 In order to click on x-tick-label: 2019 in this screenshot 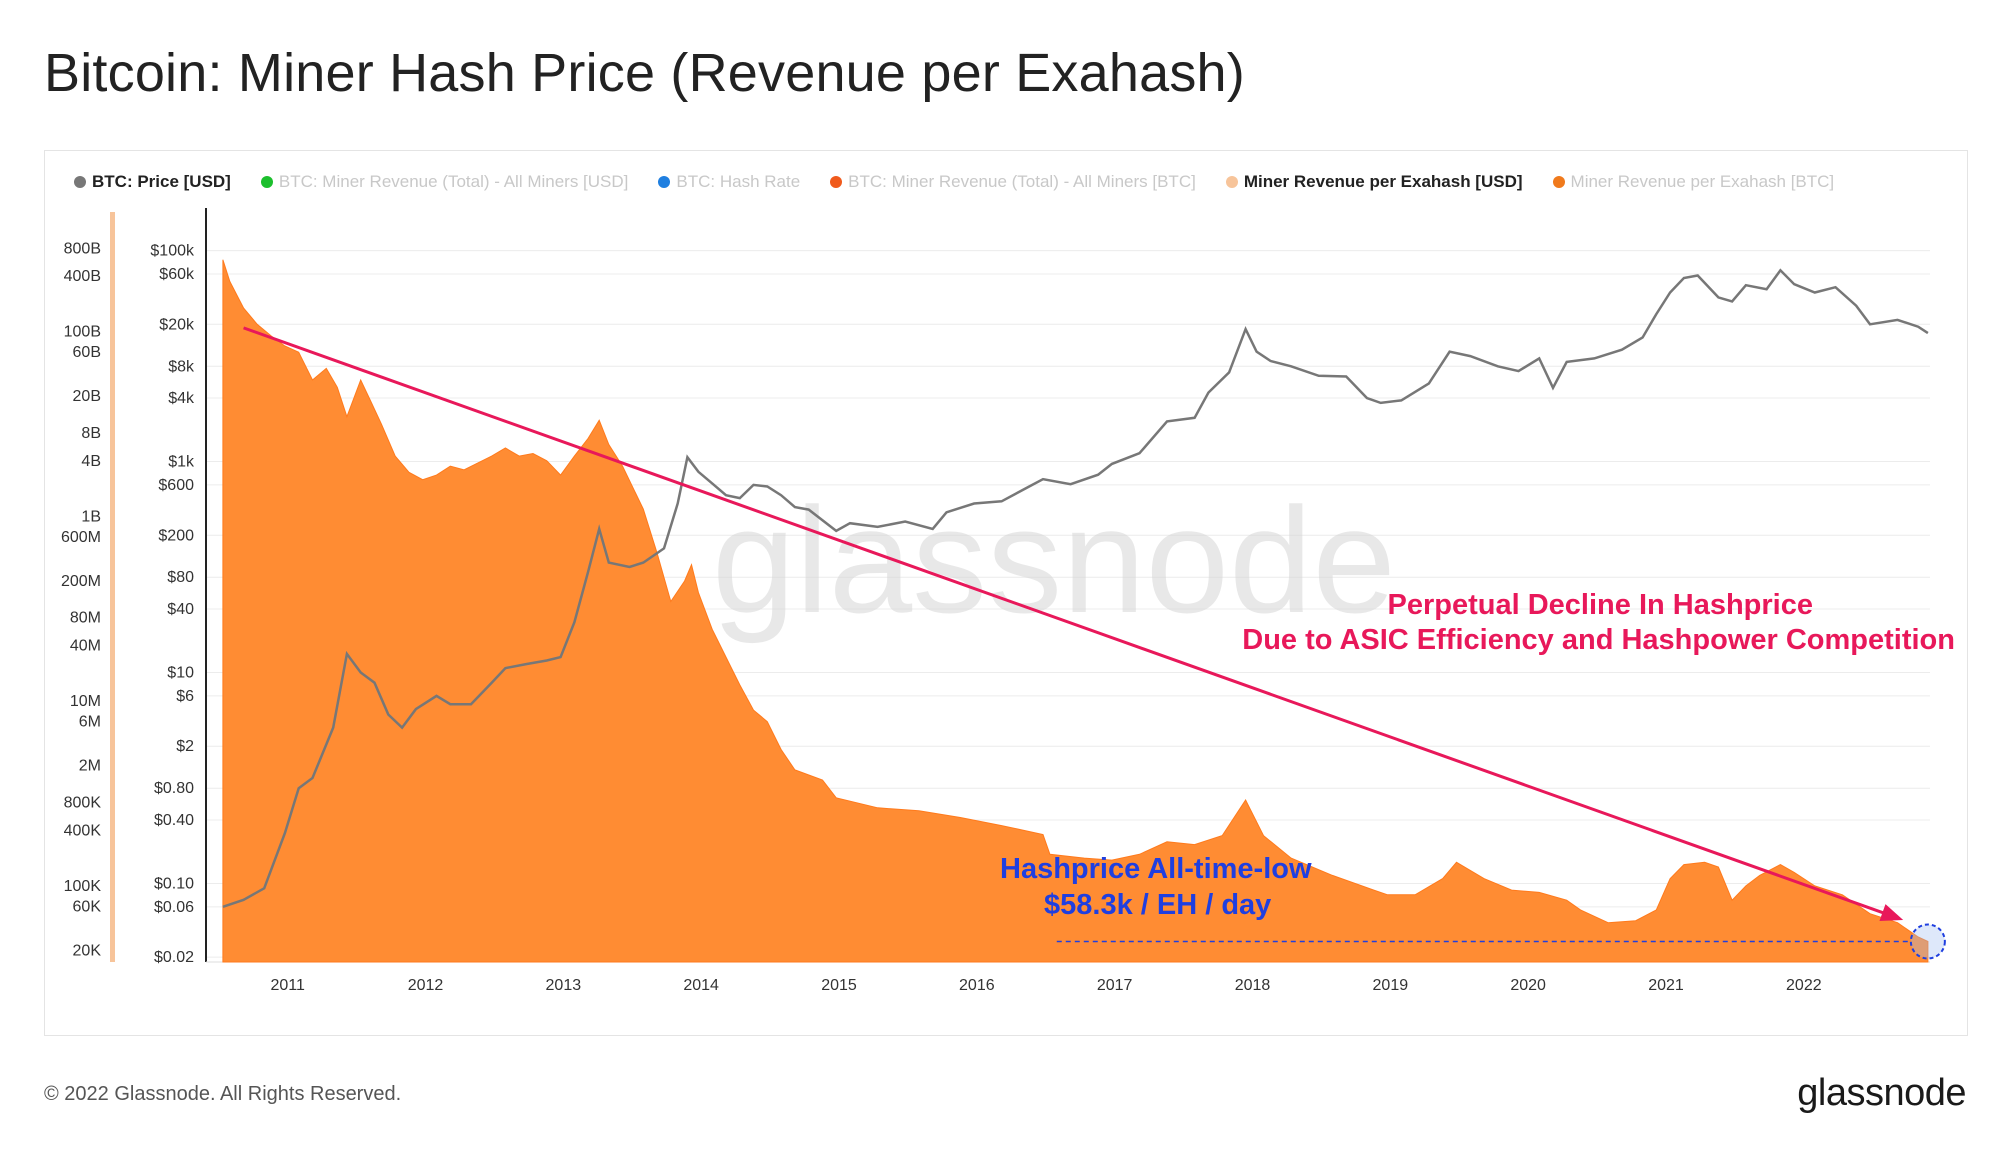, I will do `click(1391, 985)`.